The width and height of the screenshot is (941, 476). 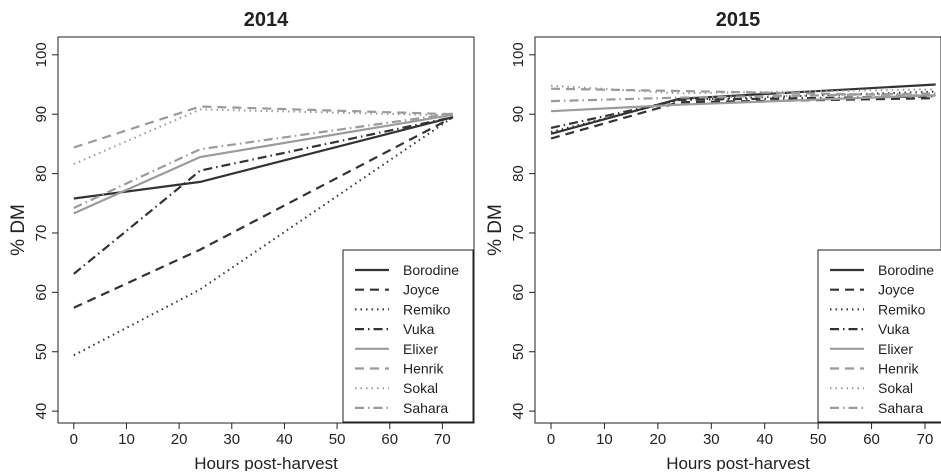 What do you see at coordinates (743, 118) in the screenshot?
I see `series-line-joyce` at bounding box center [743, 118].